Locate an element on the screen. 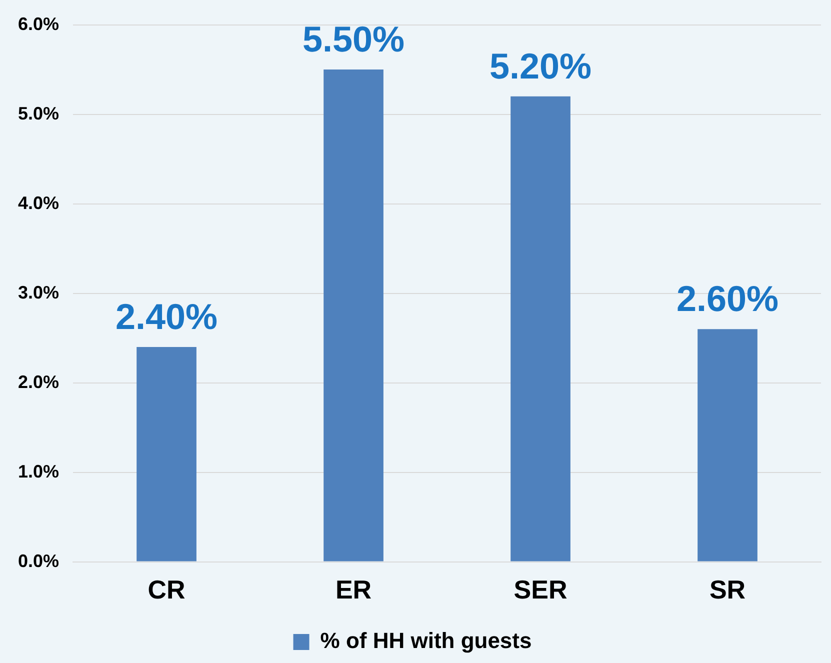 This screenshot has width=831, height=663. legend-label: % of HH with guests is located at coordinates (426, 641).